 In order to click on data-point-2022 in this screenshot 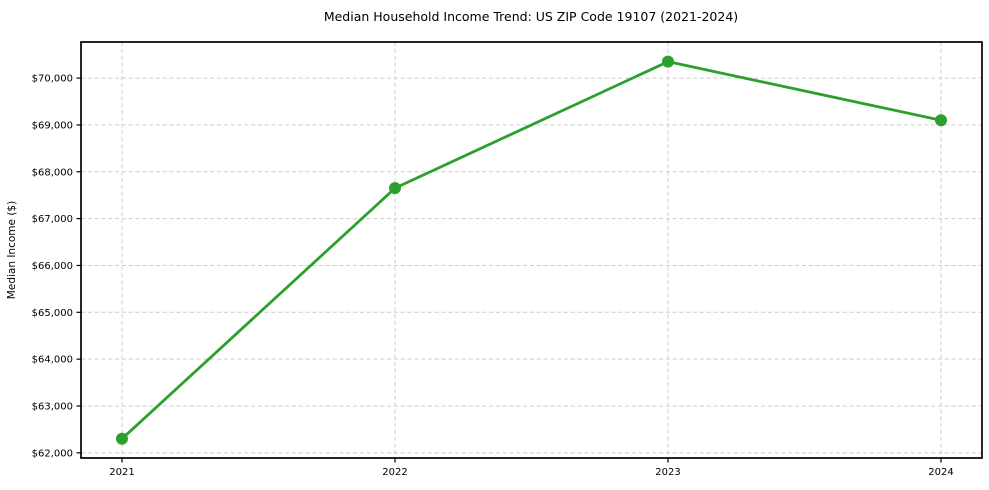, I will do `click(395, 188)`.